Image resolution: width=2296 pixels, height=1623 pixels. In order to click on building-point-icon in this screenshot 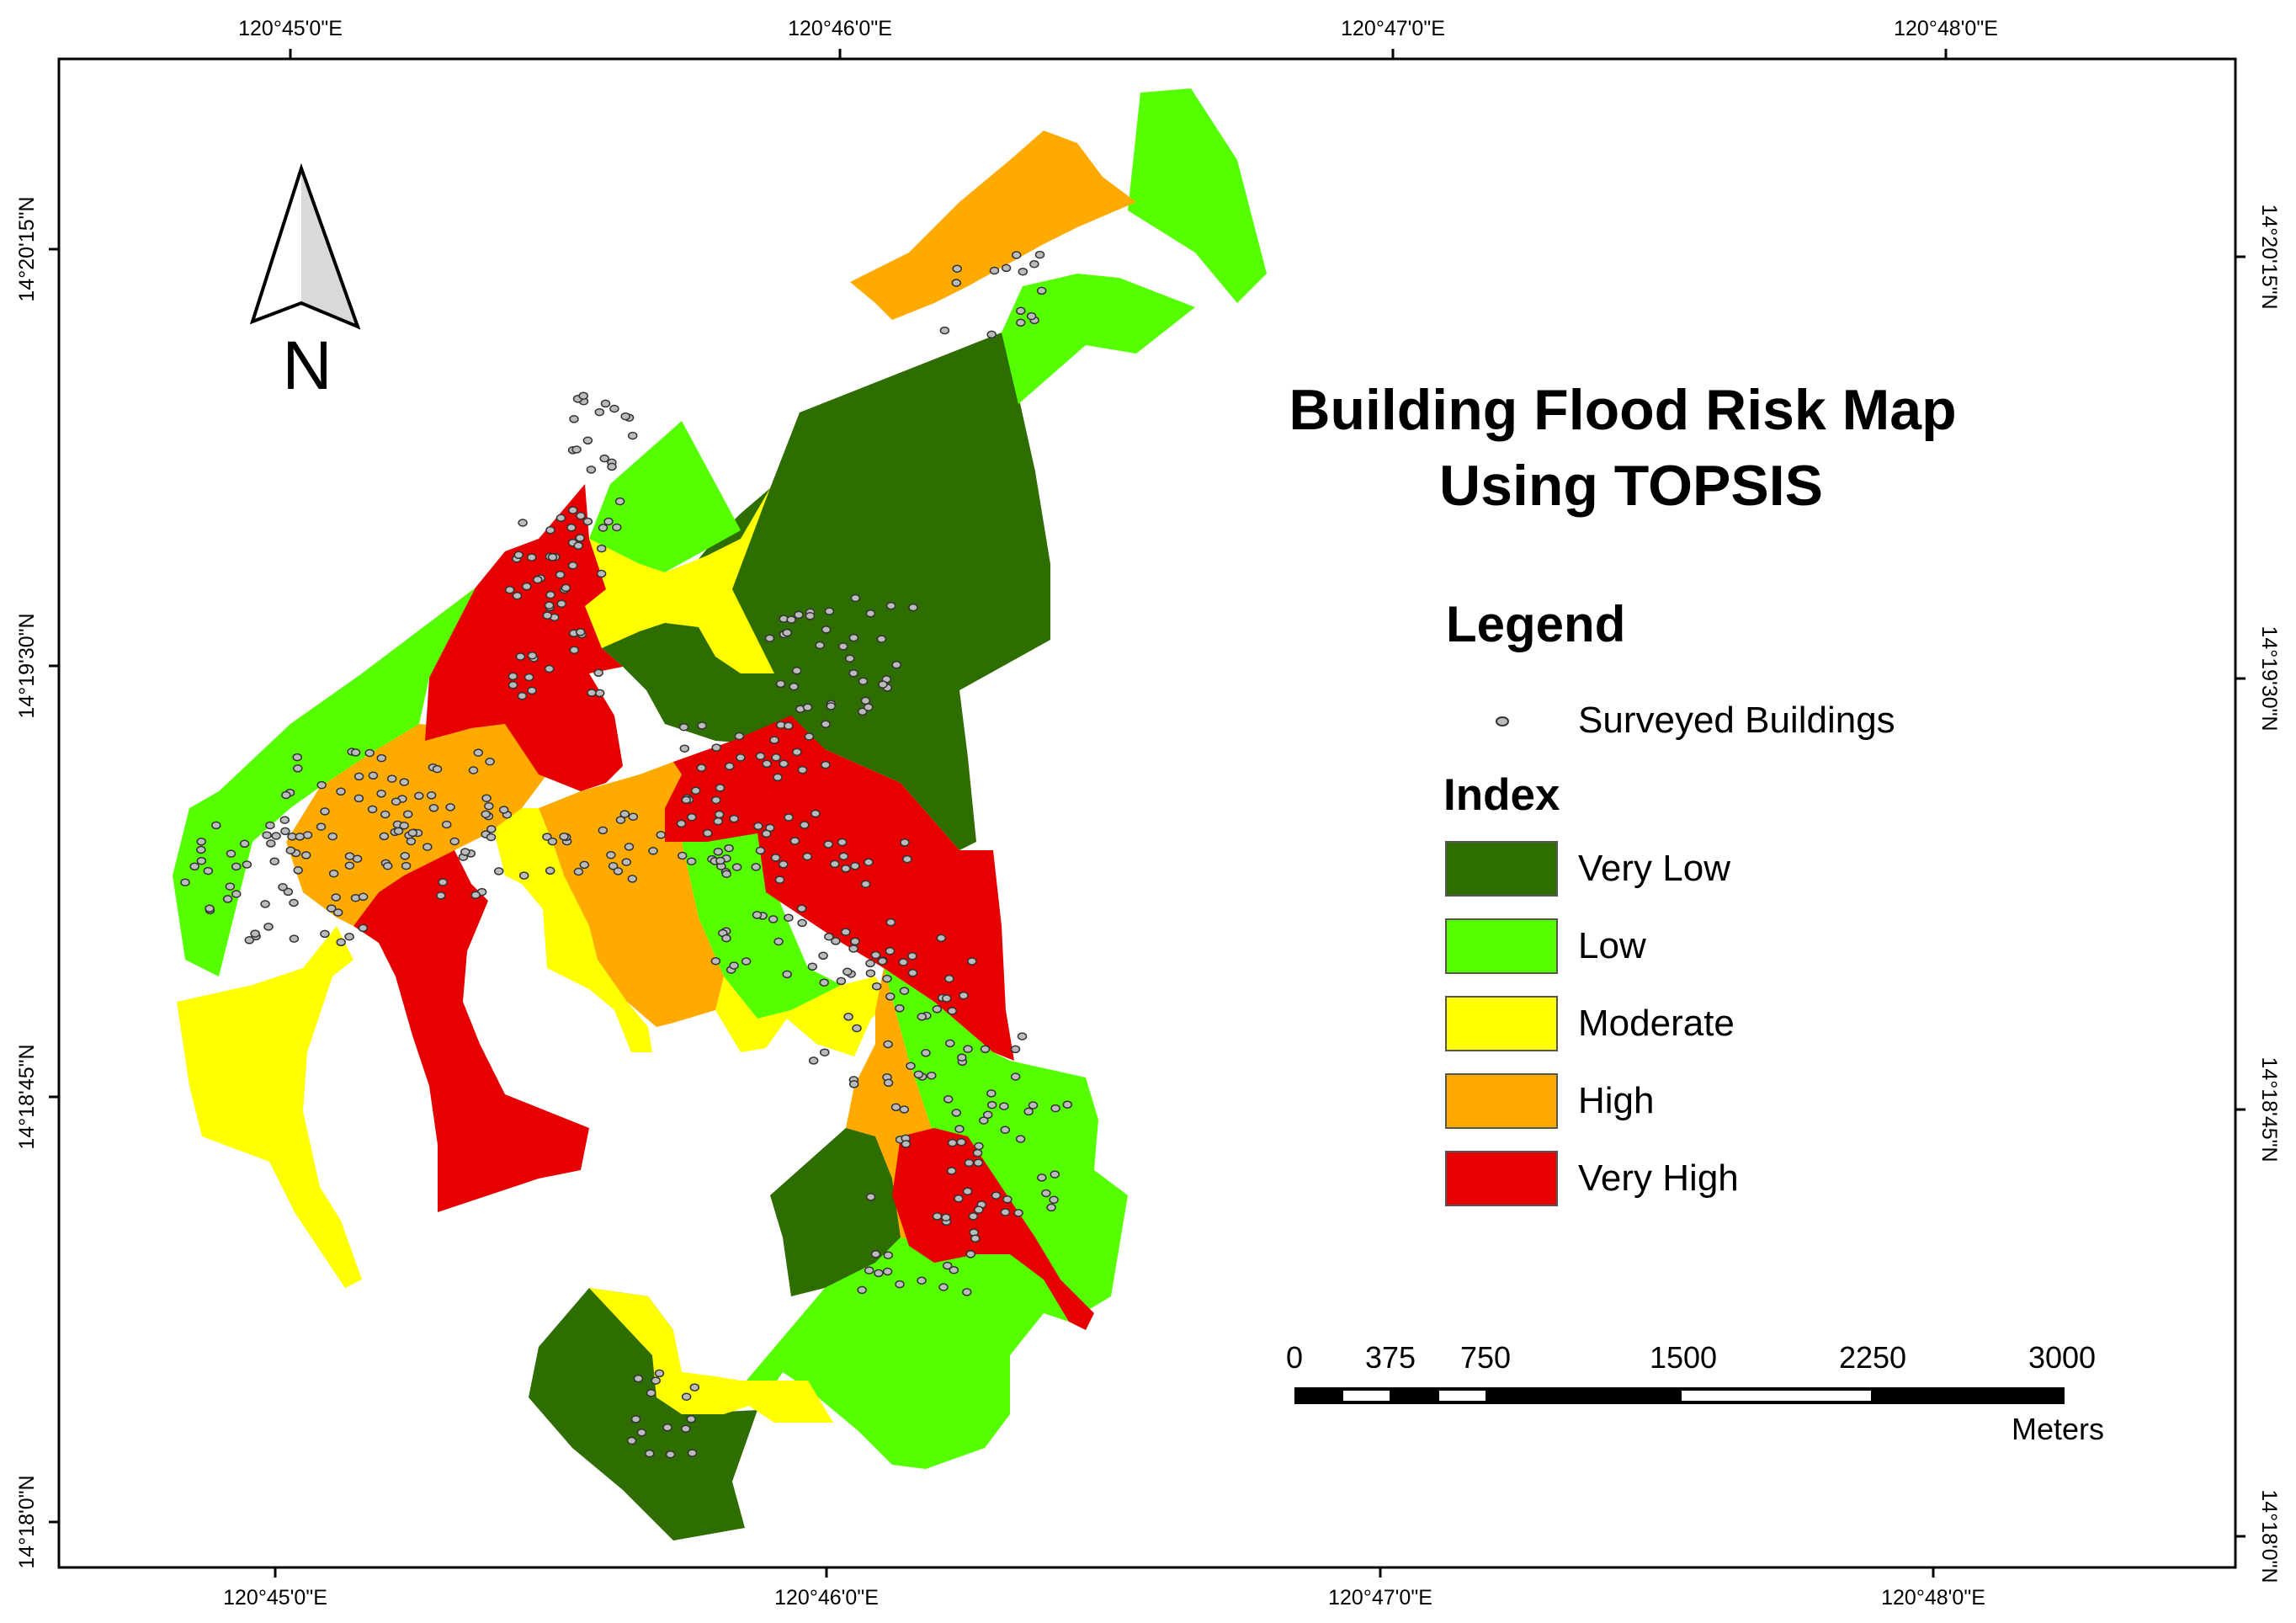, I will do `click(1502, 721)`.